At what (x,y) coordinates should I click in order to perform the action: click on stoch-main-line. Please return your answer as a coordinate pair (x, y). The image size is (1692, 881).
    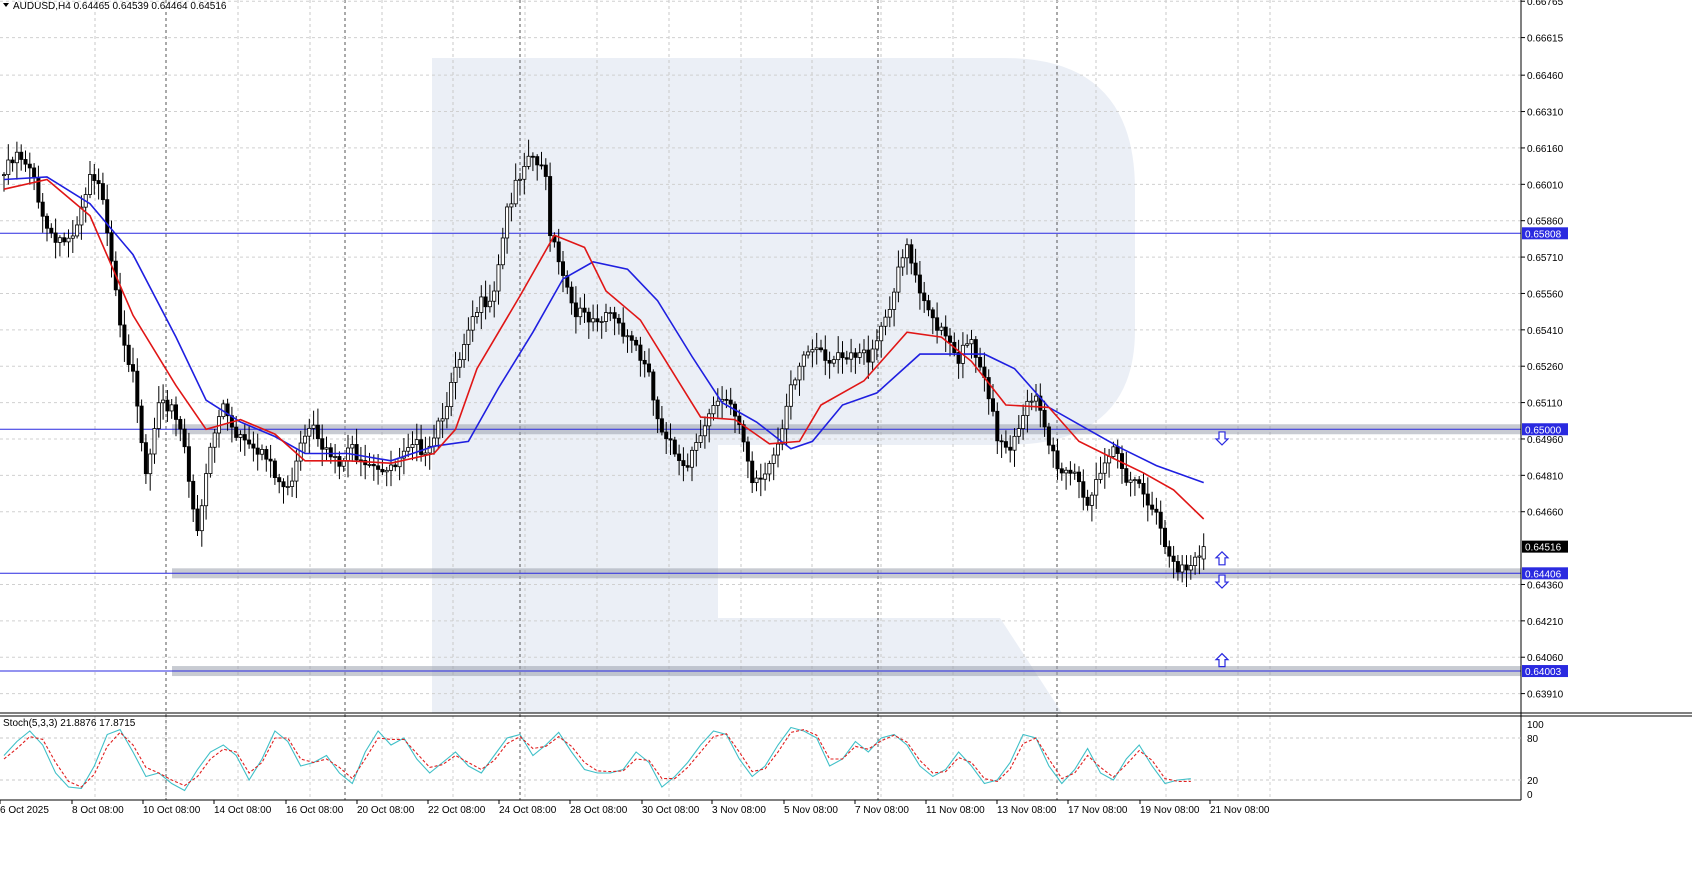
    Looking at the image, I should click on (597, 759).